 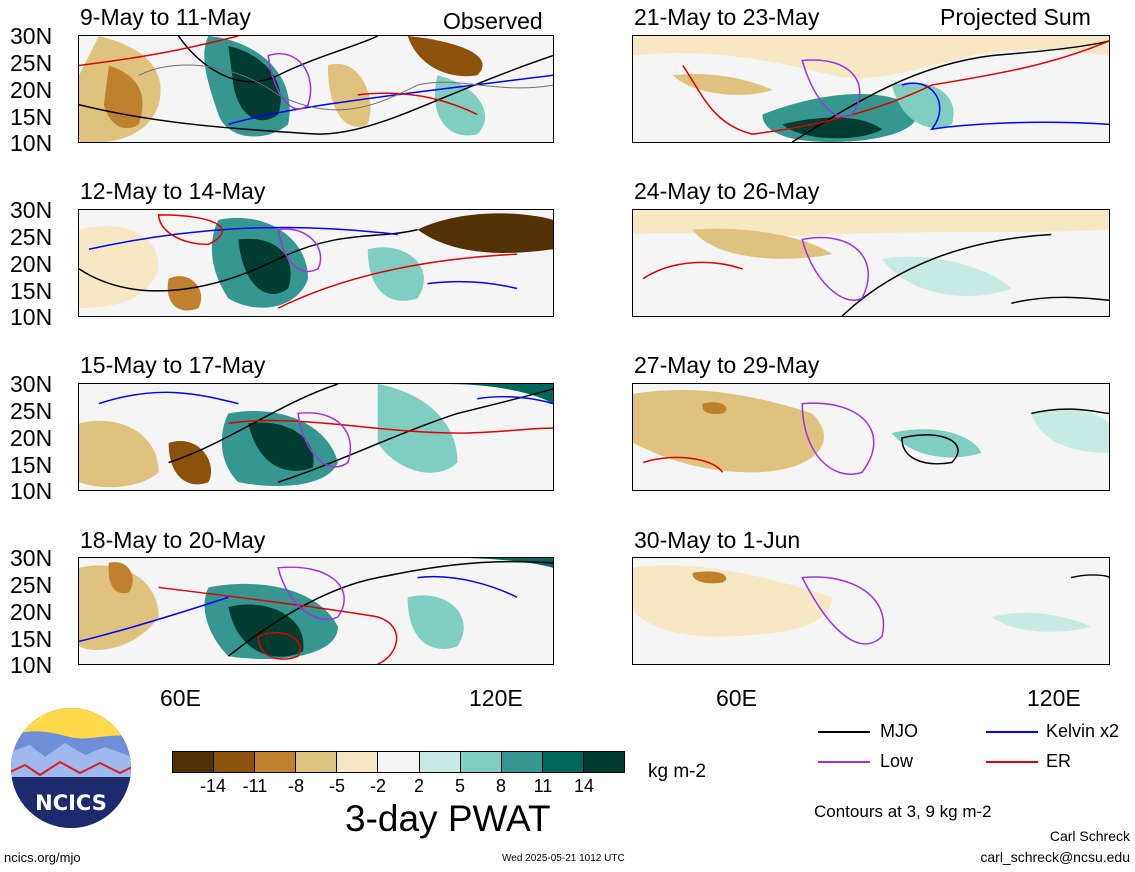 I want to click on author-name: Carl Schreck, so click(x=1089, y=836).